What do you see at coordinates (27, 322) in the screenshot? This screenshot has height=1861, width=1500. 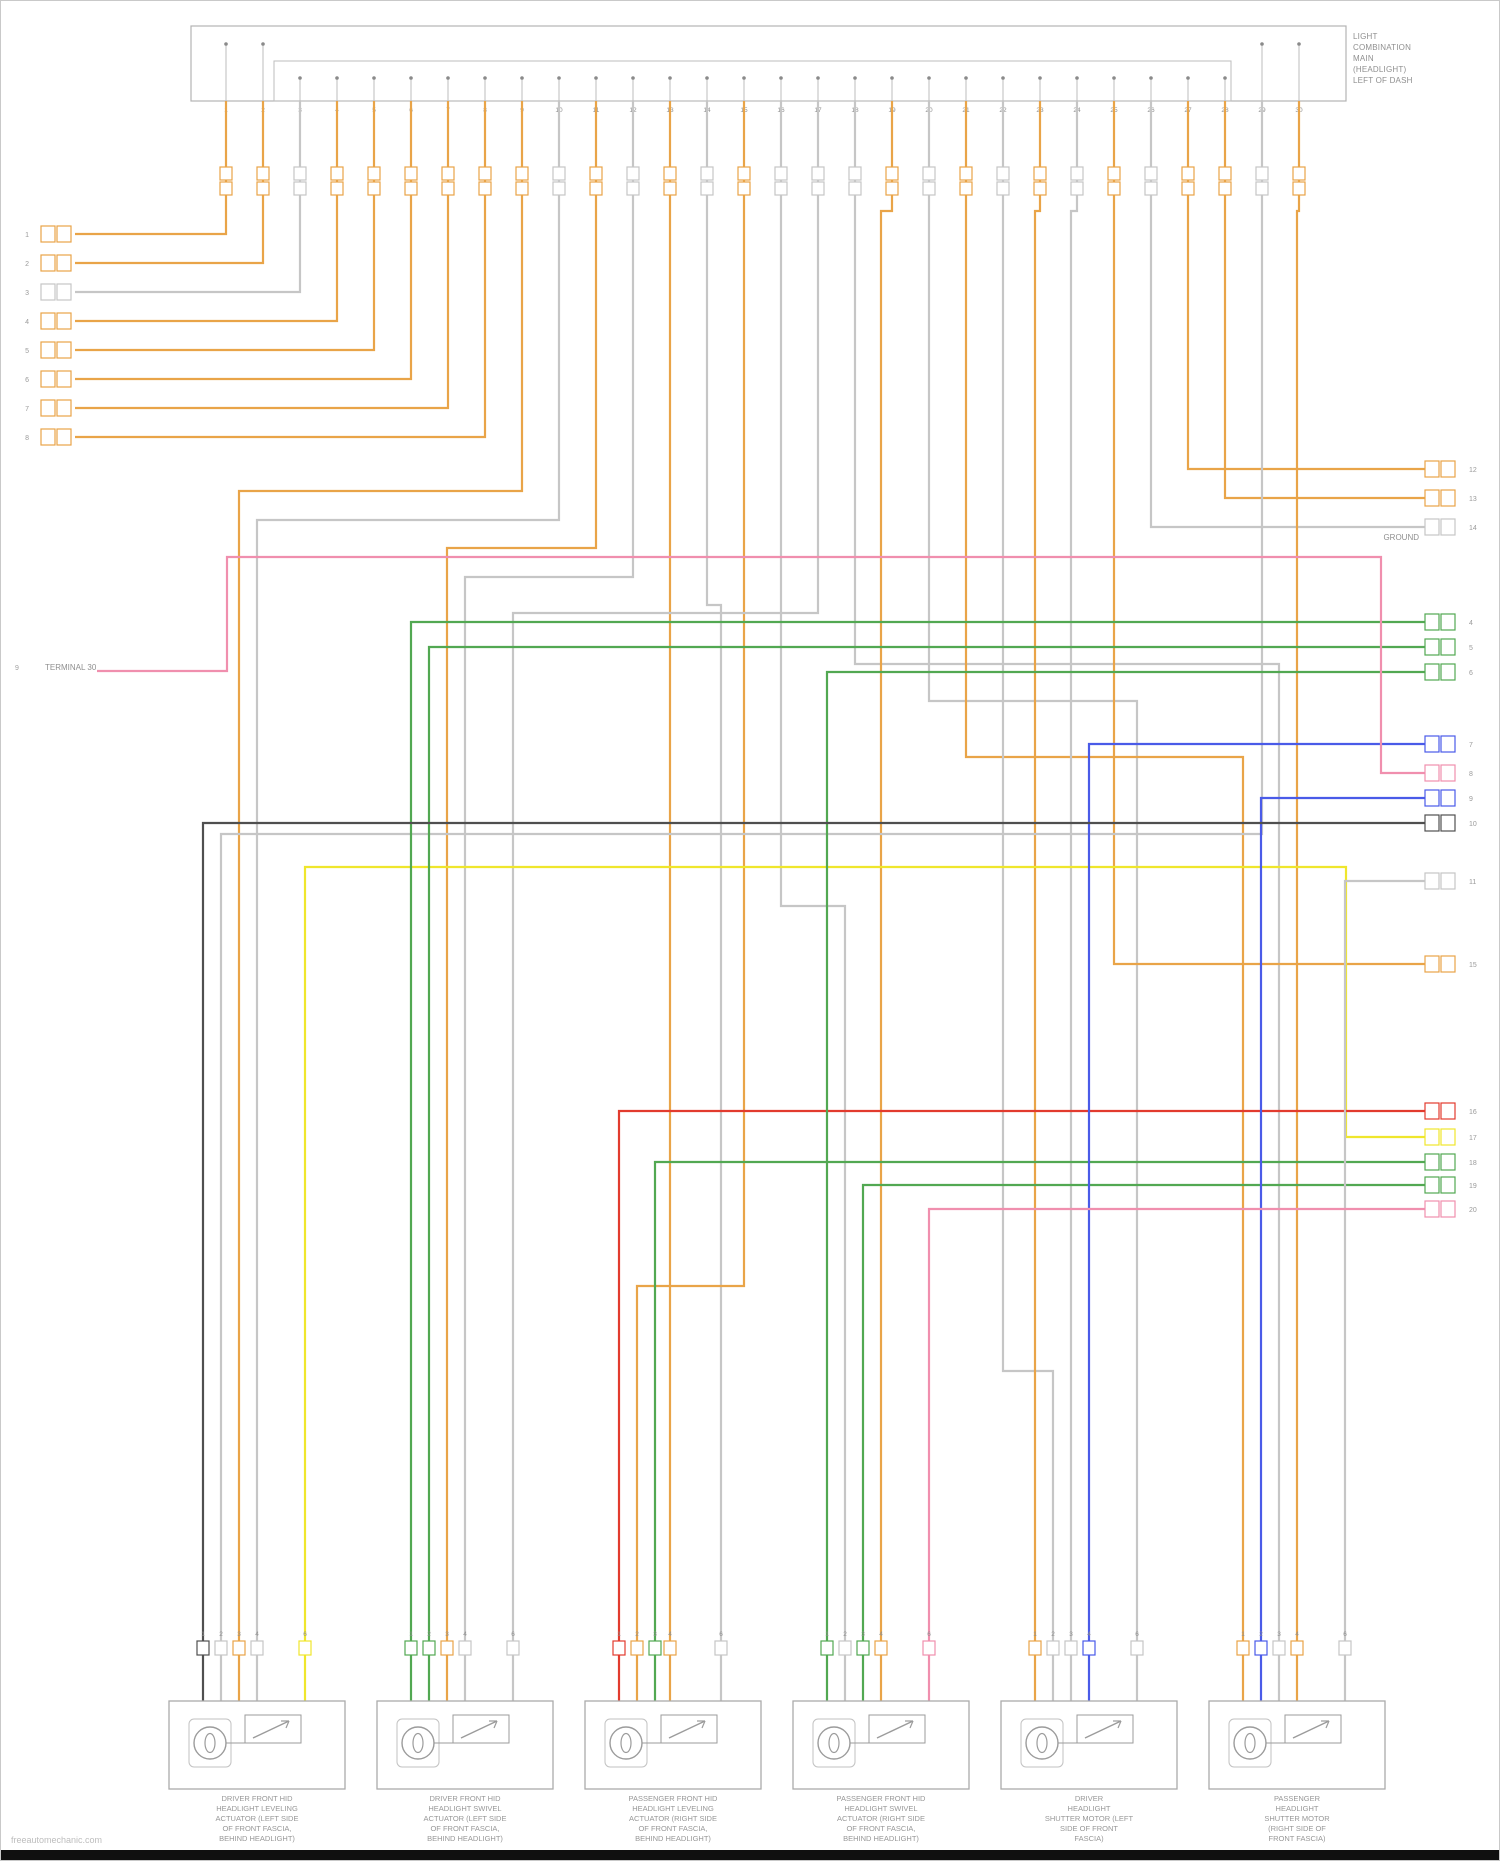 I see `left-pin-number: 4` at bounding box center [27, 322].